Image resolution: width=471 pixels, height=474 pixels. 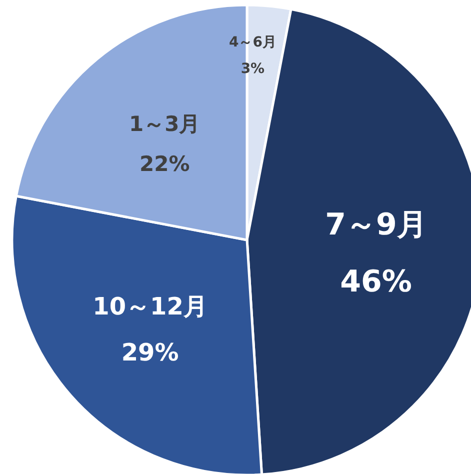 I want to click on data-label: 46%, so click(x=376, y=282).